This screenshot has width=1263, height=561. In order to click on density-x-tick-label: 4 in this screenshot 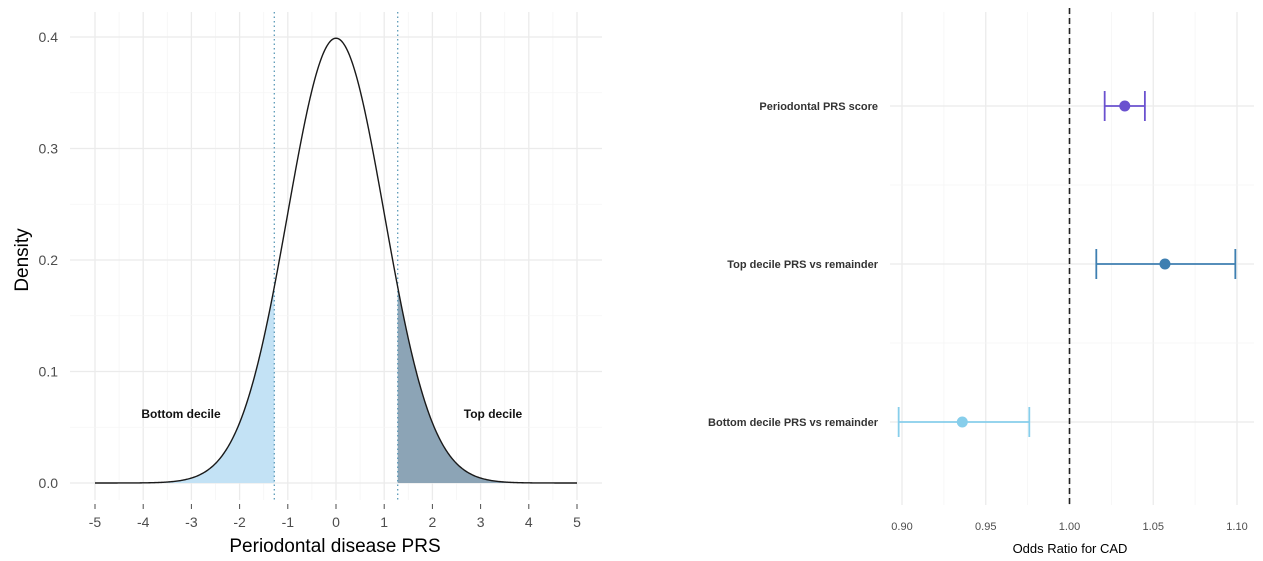, I will do `click(529, 522)`.